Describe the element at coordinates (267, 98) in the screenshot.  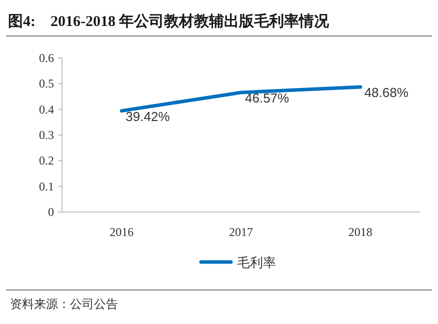
I see `data-label: 46.57%` at that location.